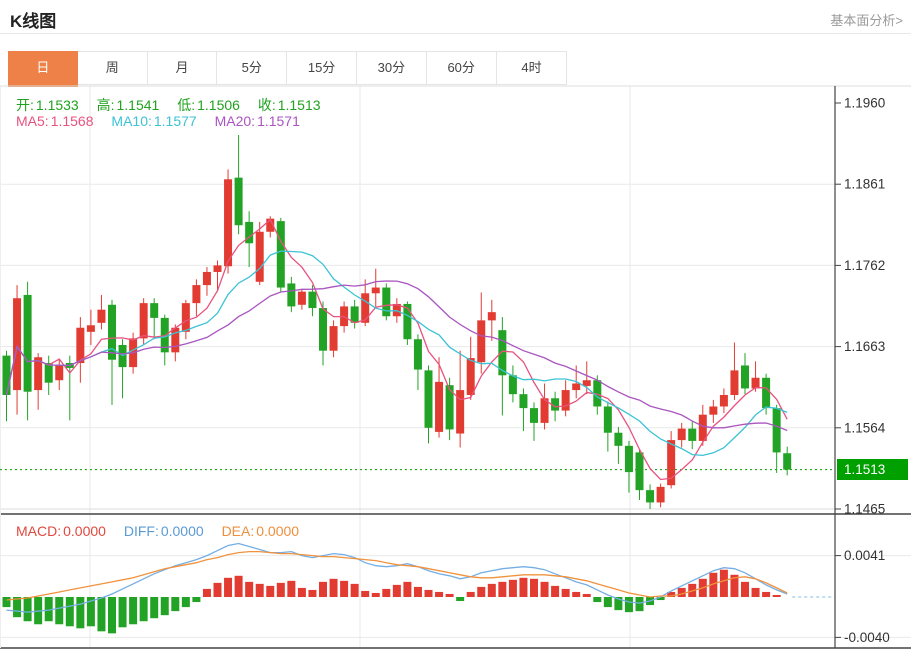  I want to click on fundamental-analysis-link: 基本面分析>, so click(866, 20).